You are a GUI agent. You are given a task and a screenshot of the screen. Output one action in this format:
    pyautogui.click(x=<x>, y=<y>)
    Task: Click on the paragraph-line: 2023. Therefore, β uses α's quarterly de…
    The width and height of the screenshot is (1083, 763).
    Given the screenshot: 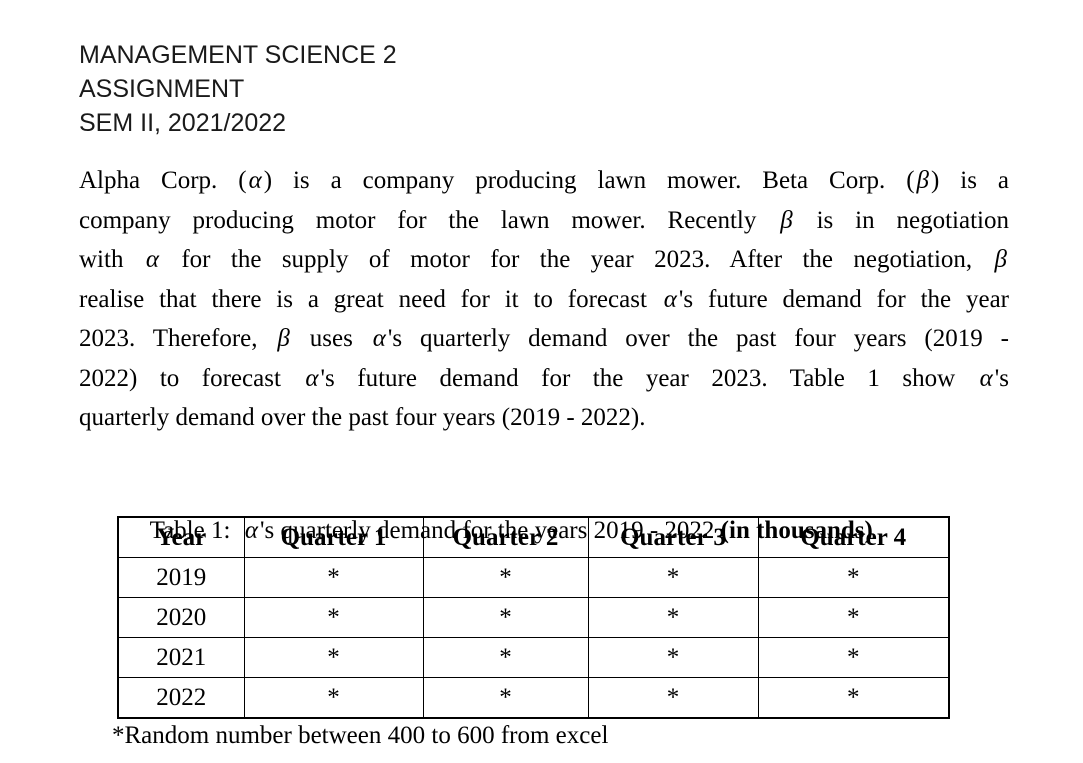 What is the action you would take?
    pyautogui.click(x=544, y=338)
    